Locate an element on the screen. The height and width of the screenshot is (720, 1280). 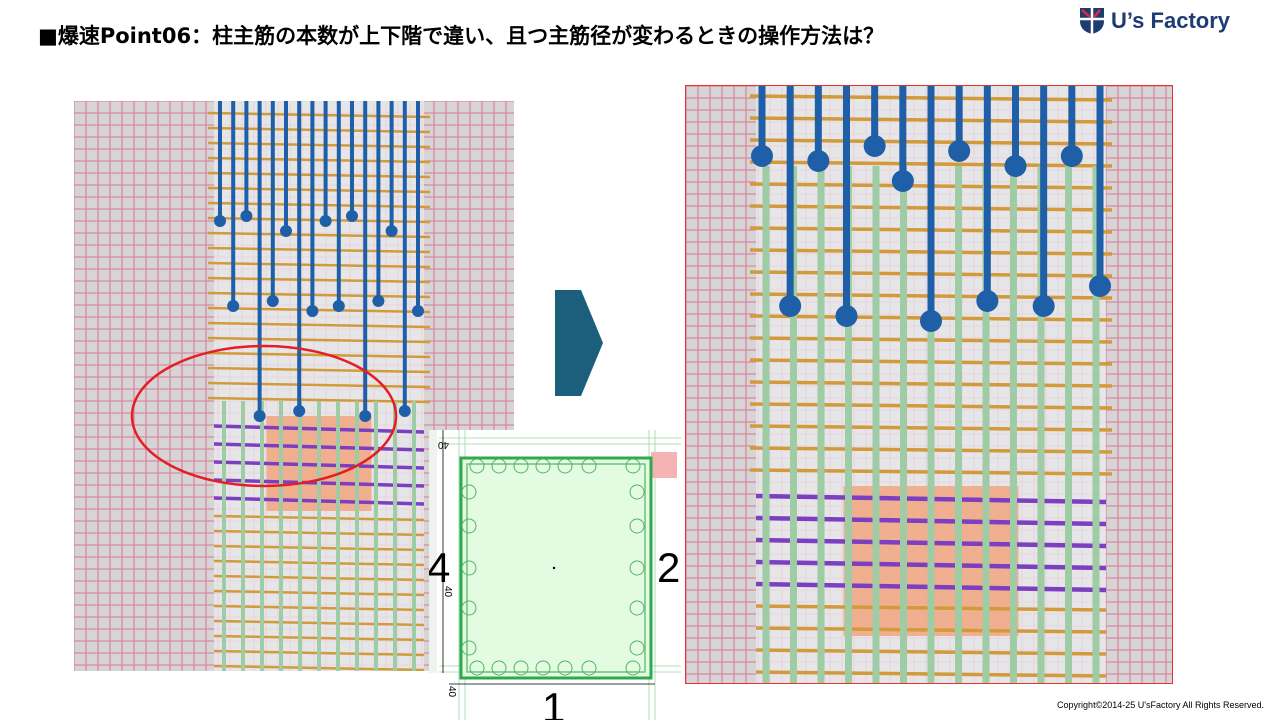
right-arrow-icon is located at coordinates (579, 343).